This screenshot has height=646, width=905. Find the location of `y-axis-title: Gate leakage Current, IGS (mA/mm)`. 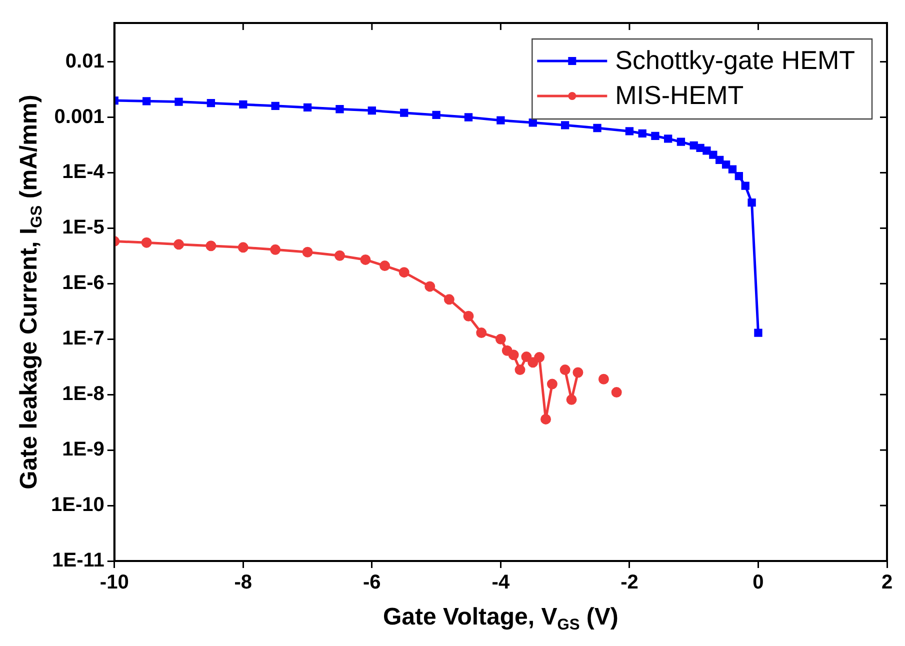

y-axis-title: Gate leakage Current, IGS (mA/mm) is located at coordinates (31, 292).